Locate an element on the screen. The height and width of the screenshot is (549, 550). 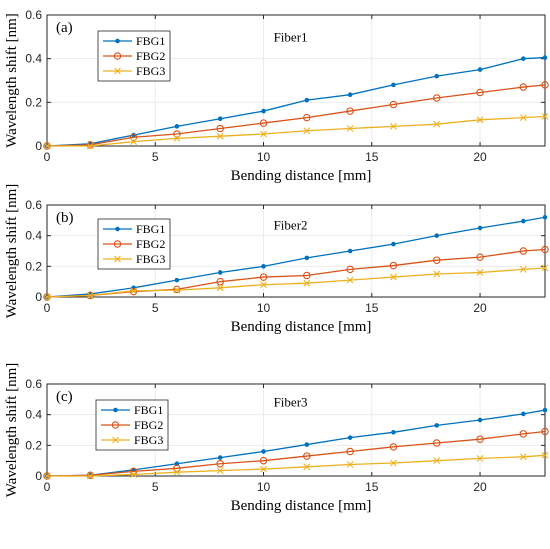
panel-title: Fiber3 is located at coordinates (291, 402).